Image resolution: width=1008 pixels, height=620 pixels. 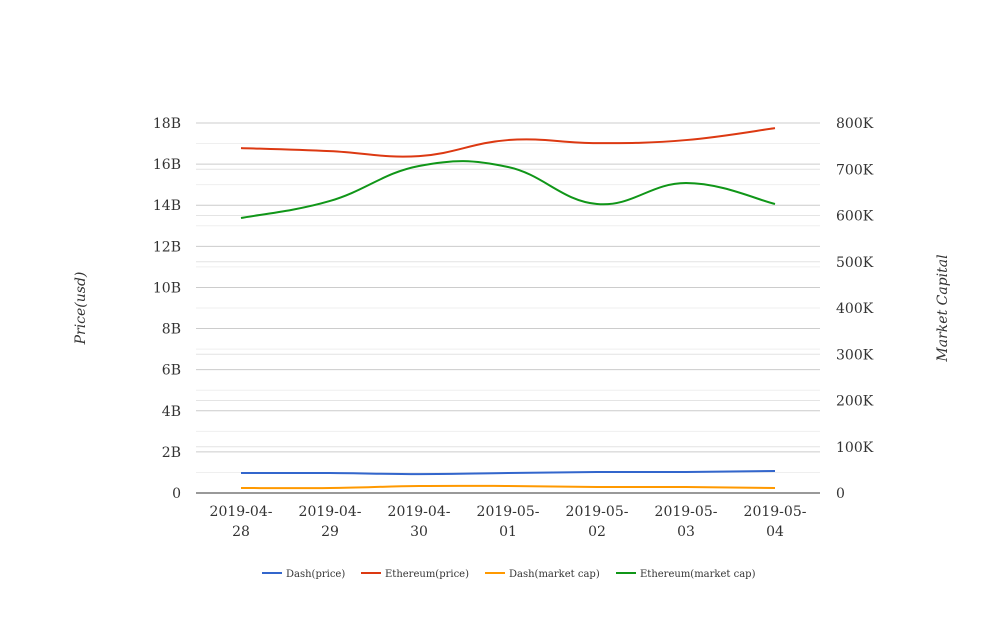 I want to click on right-tick-label: 700K, so click(x=855, y=170).